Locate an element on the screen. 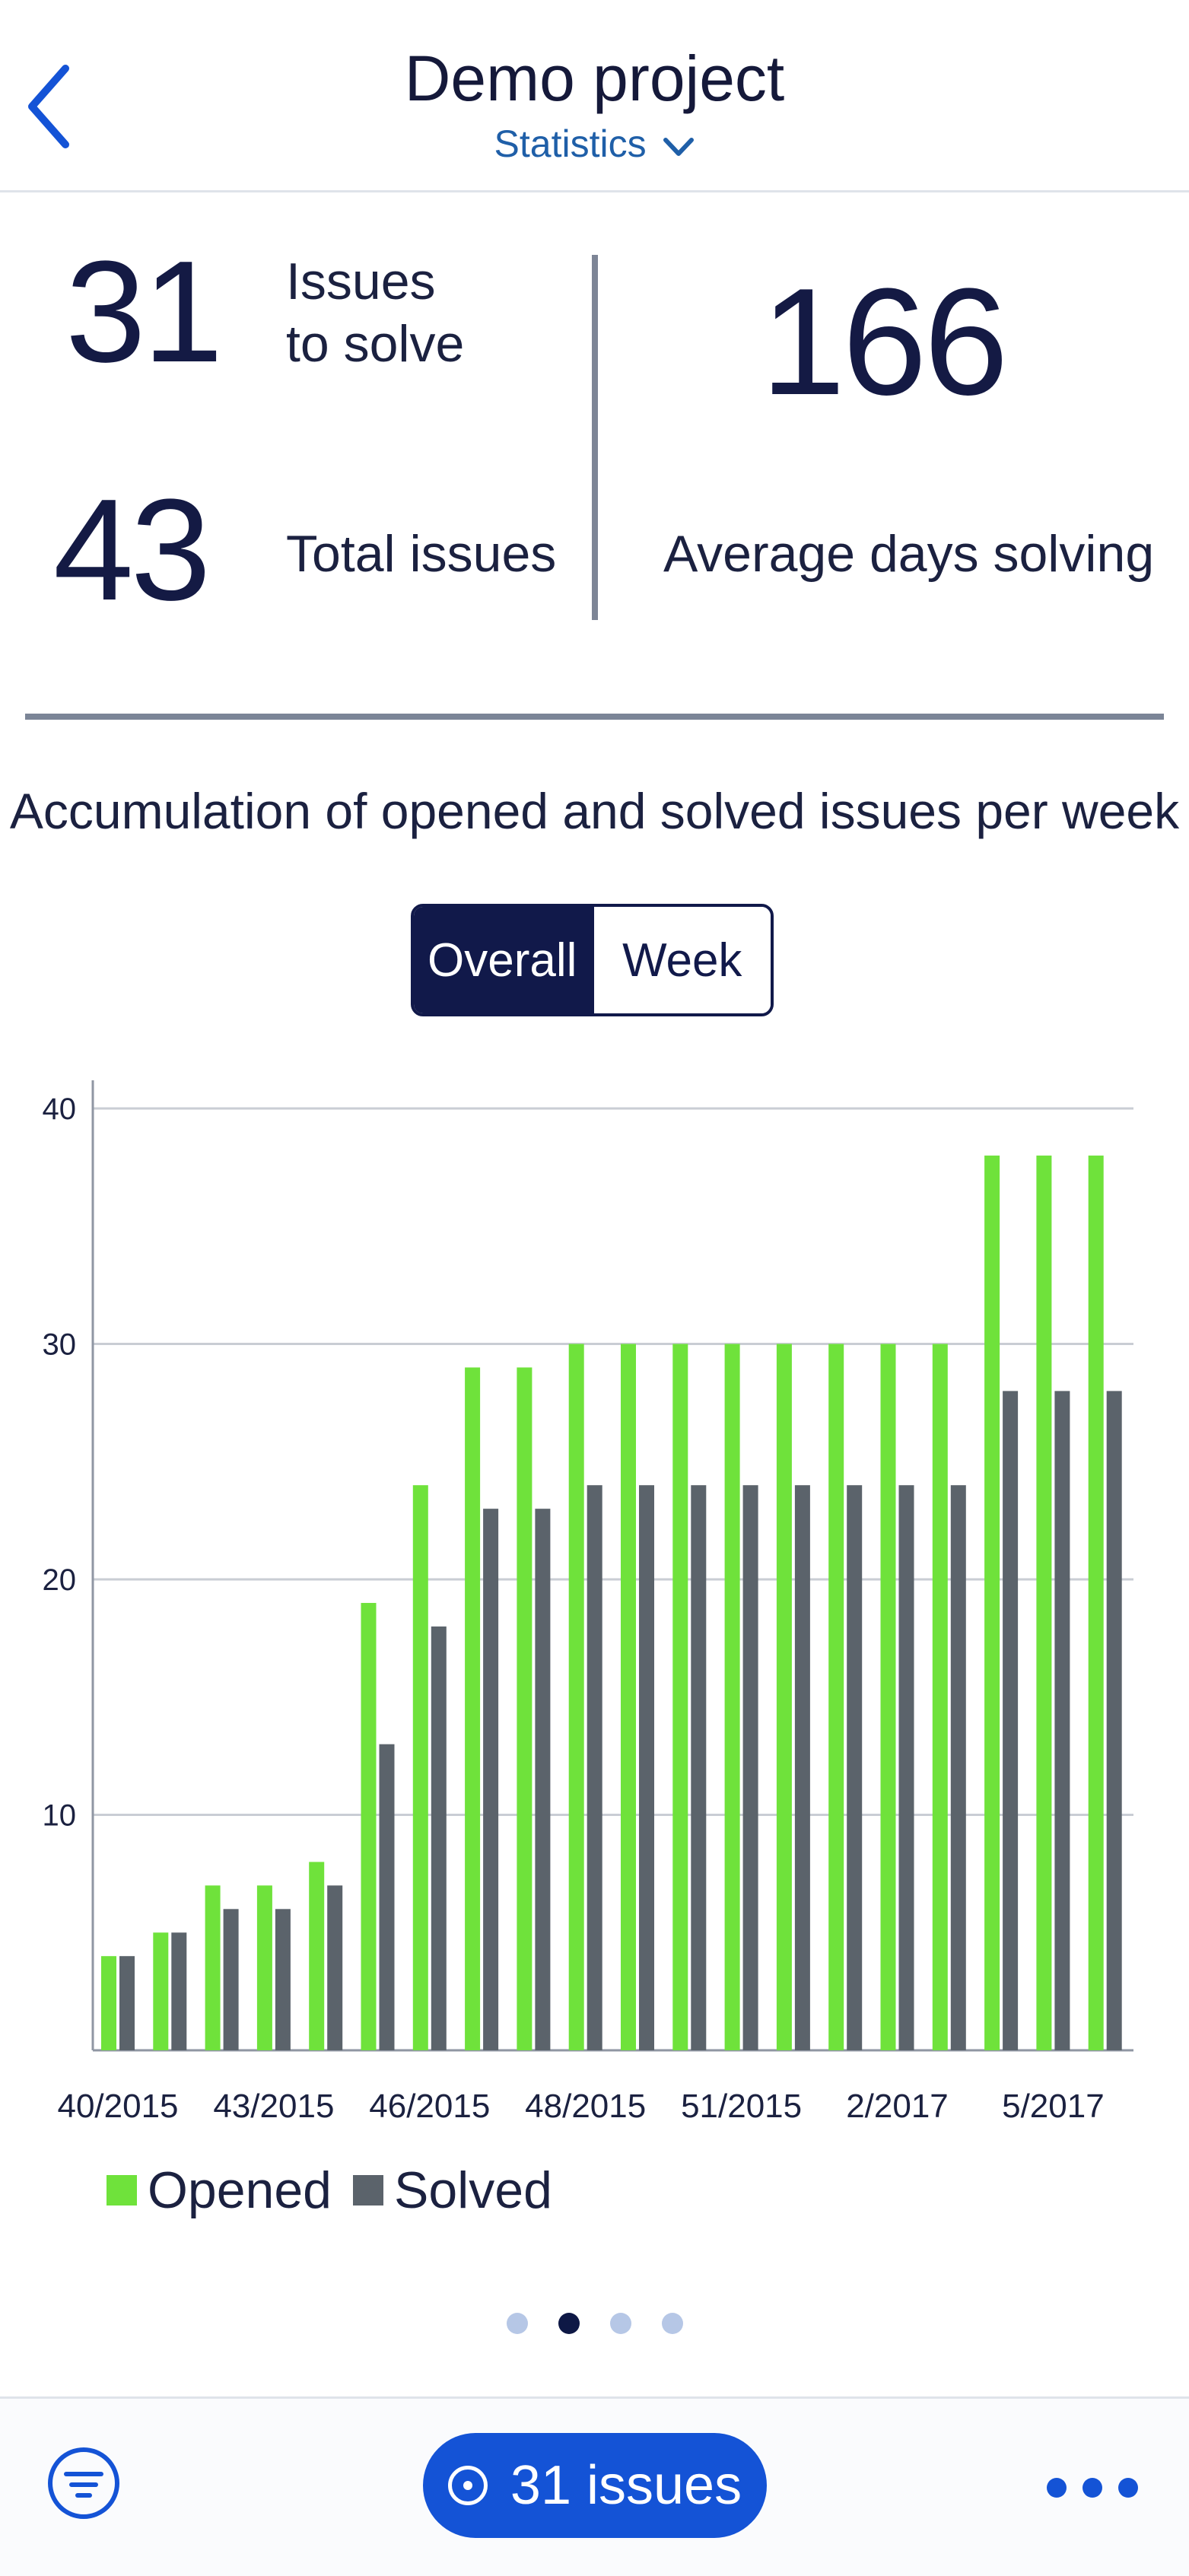 The height and width of the screenshot is (2576, 1189). page-title: Demo project is located at coordinates (595, 79).